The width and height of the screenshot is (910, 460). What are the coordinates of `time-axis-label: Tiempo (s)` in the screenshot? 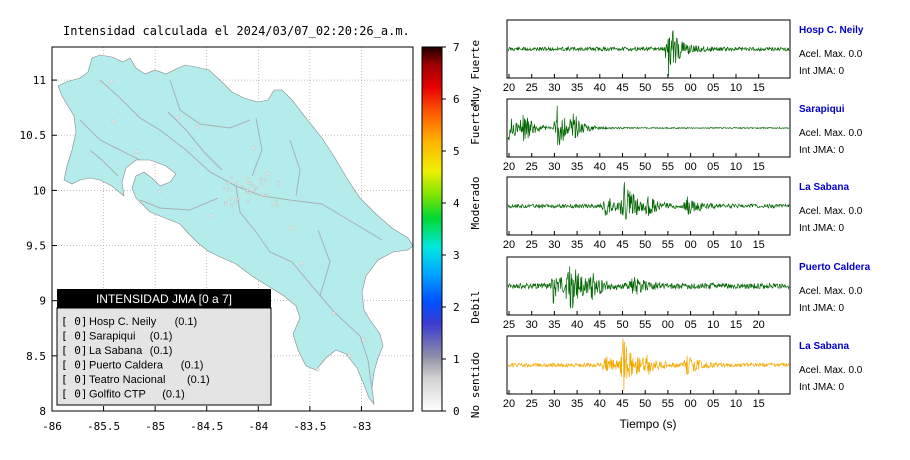 It's located at (648, 424).